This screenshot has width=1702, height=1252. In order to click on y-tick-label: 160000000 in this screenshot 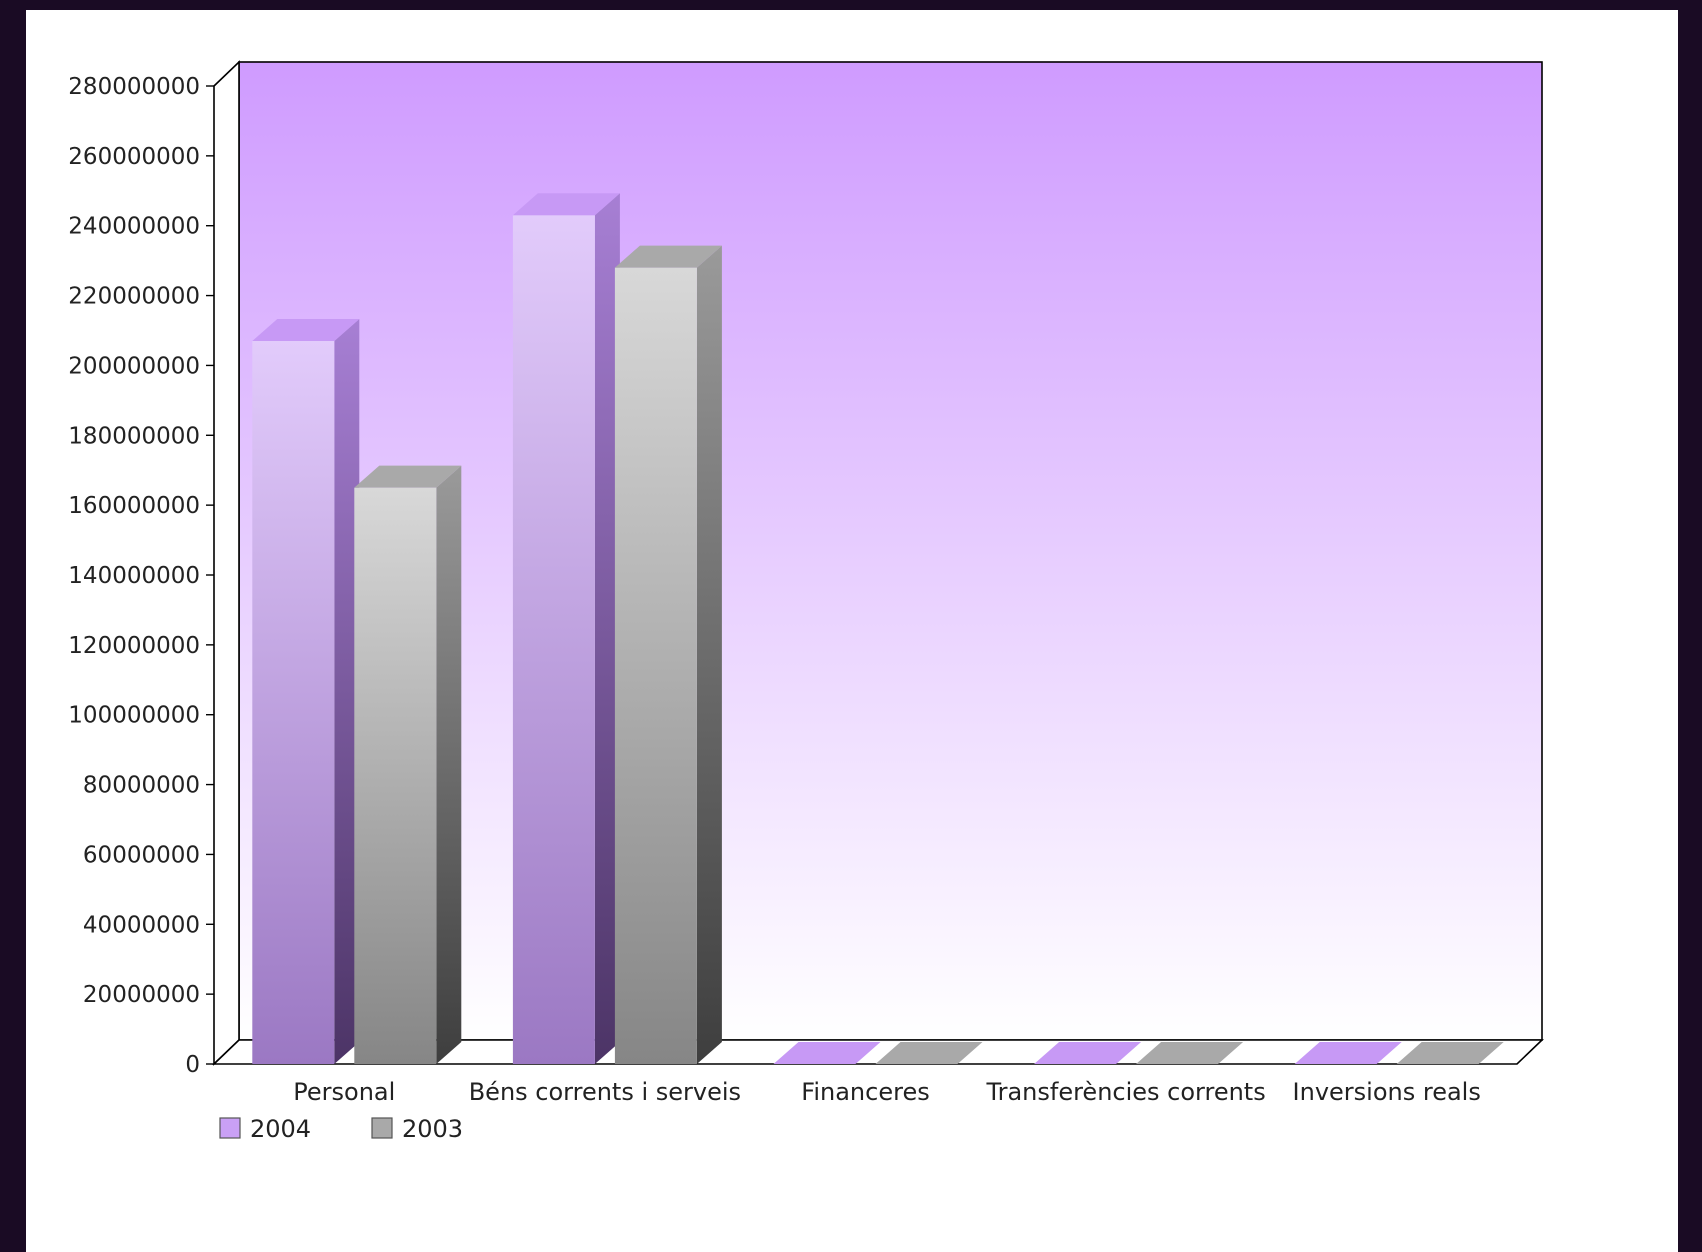, I will do `click(134, 506)`.